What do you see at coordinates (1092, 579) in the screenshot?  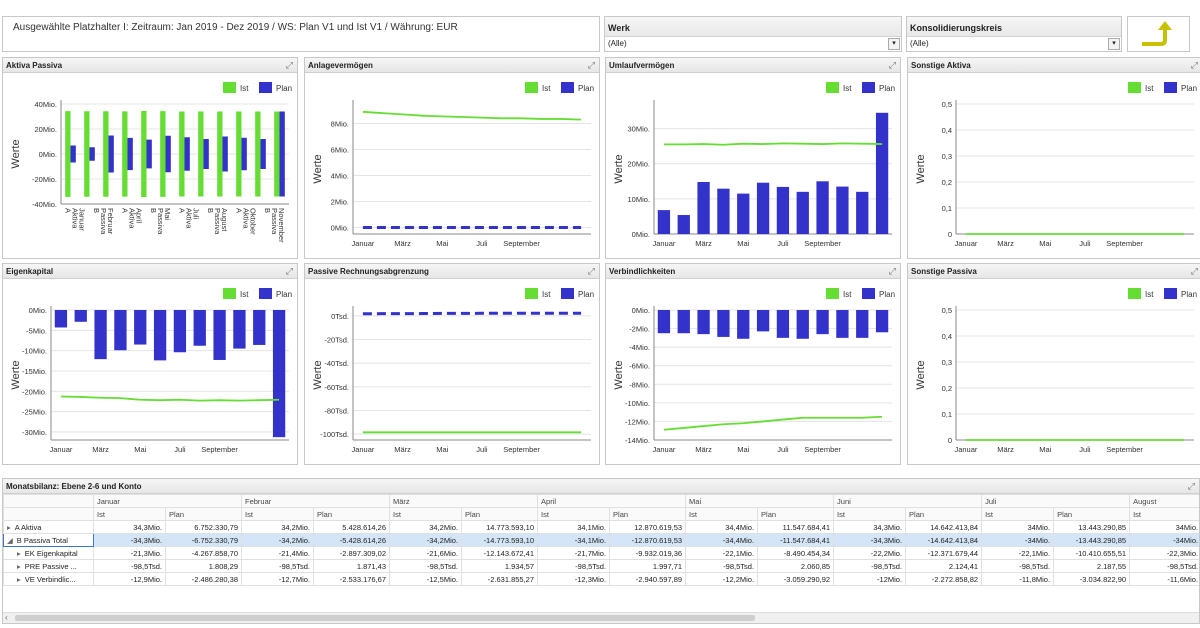 I see `cell-plan: -3.034.822,90` at bounding box center [1092, 579].